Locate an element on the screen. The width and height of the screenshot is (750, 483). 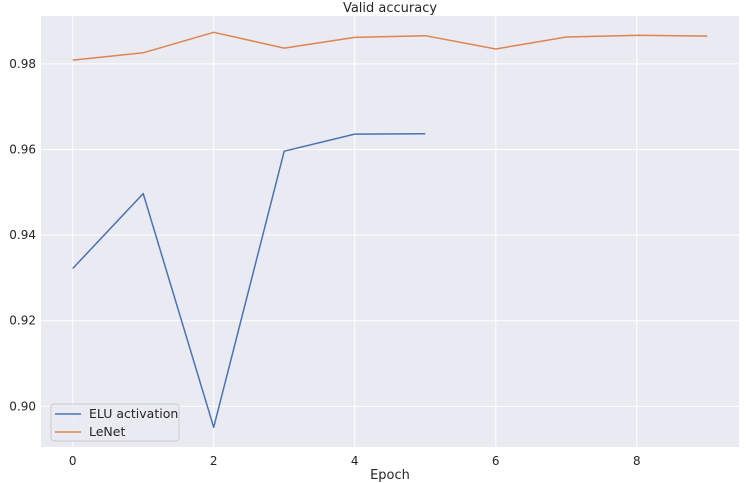
legend-label: ELU activation is located at coordinates (133, 413).